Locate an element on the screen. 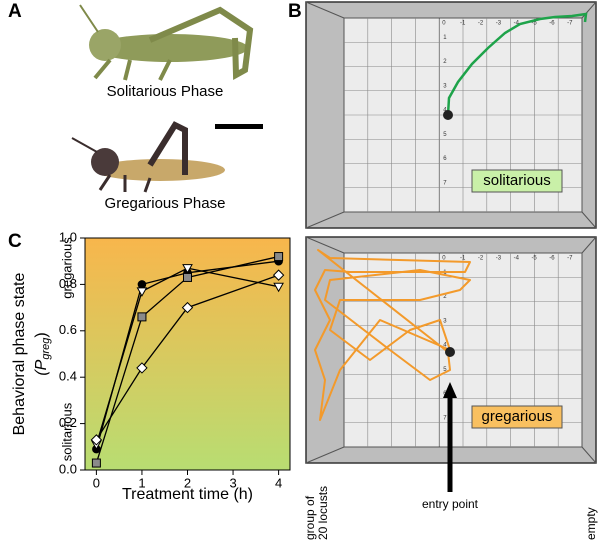 The height and width of the screenshot is (545, 600). y-axis-symbol-part: ) is located at coordinates (41, 334).